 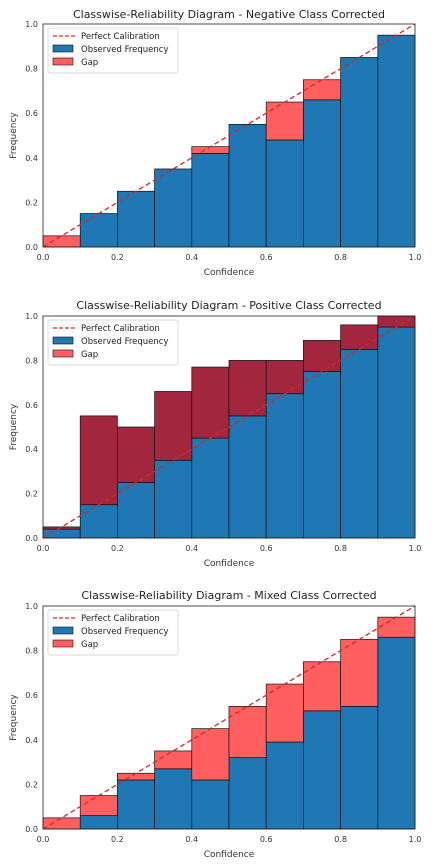 I want to click on y-tick-label: 0.8, so click(x=31, y=69).